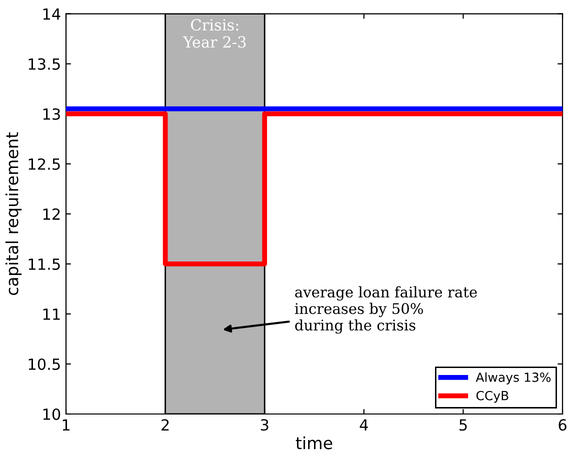 The image size is (574, 460). Describe the element at coordinates (364, 424) in the screenshot. I see `x-tick-label: 4` at that location.